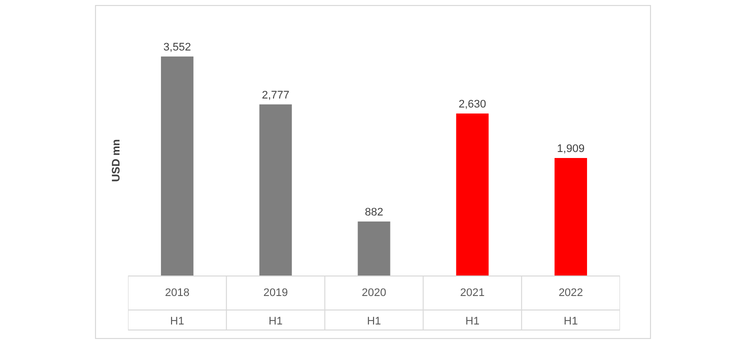  Describe the element at coordinates (116, 160) in the screenshot. I see `y-axis-title: USD mn` at that location.